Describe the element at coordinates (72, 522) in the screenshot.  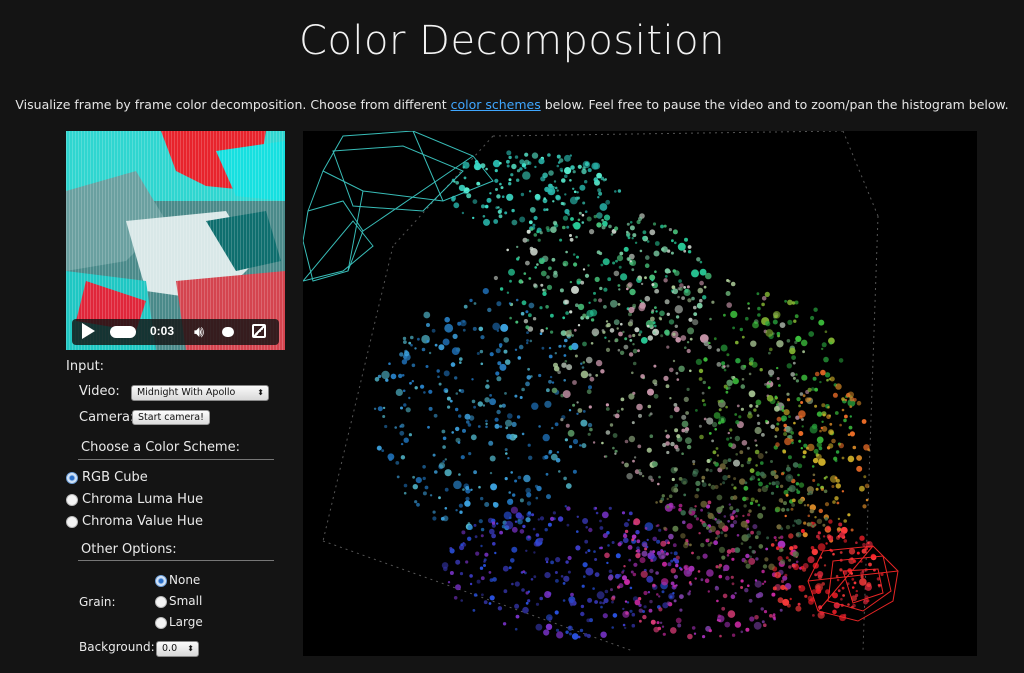
I see `radio-chroma-value-hue` at that location.